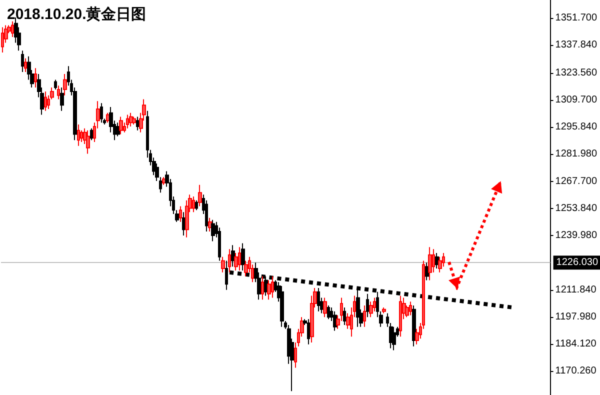 This screenshot has height=395, width=600. What do you see at coordinates (576, 182) in the screenshot?
I see `y-tick-label: 1267.700` at bounding box center [576, 182].